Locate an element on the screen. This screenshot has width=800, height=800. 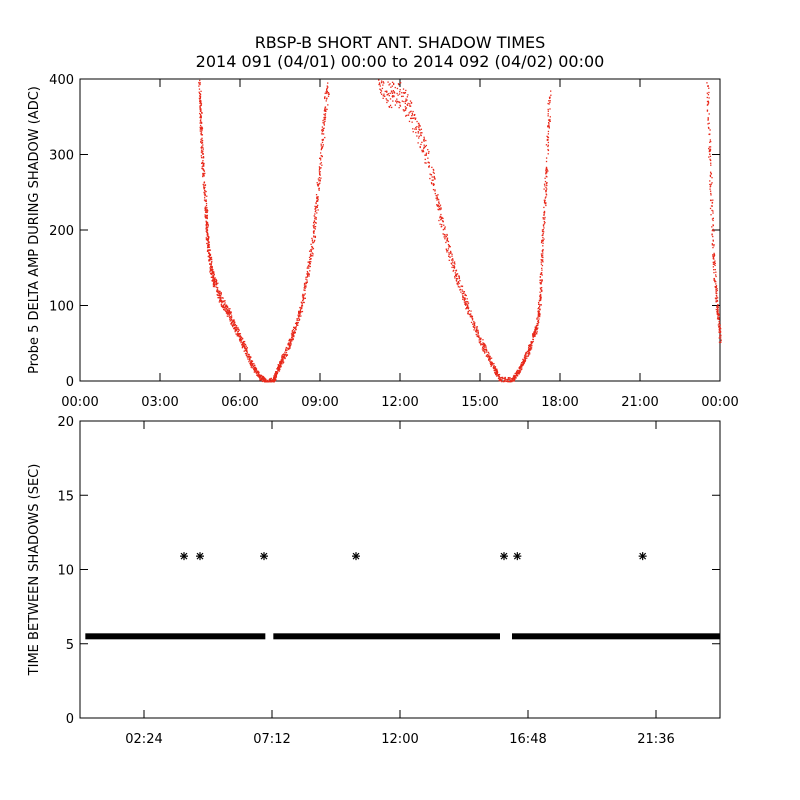
bottom-x-tick-label: 07:12 is located at coordinates (271, 739).